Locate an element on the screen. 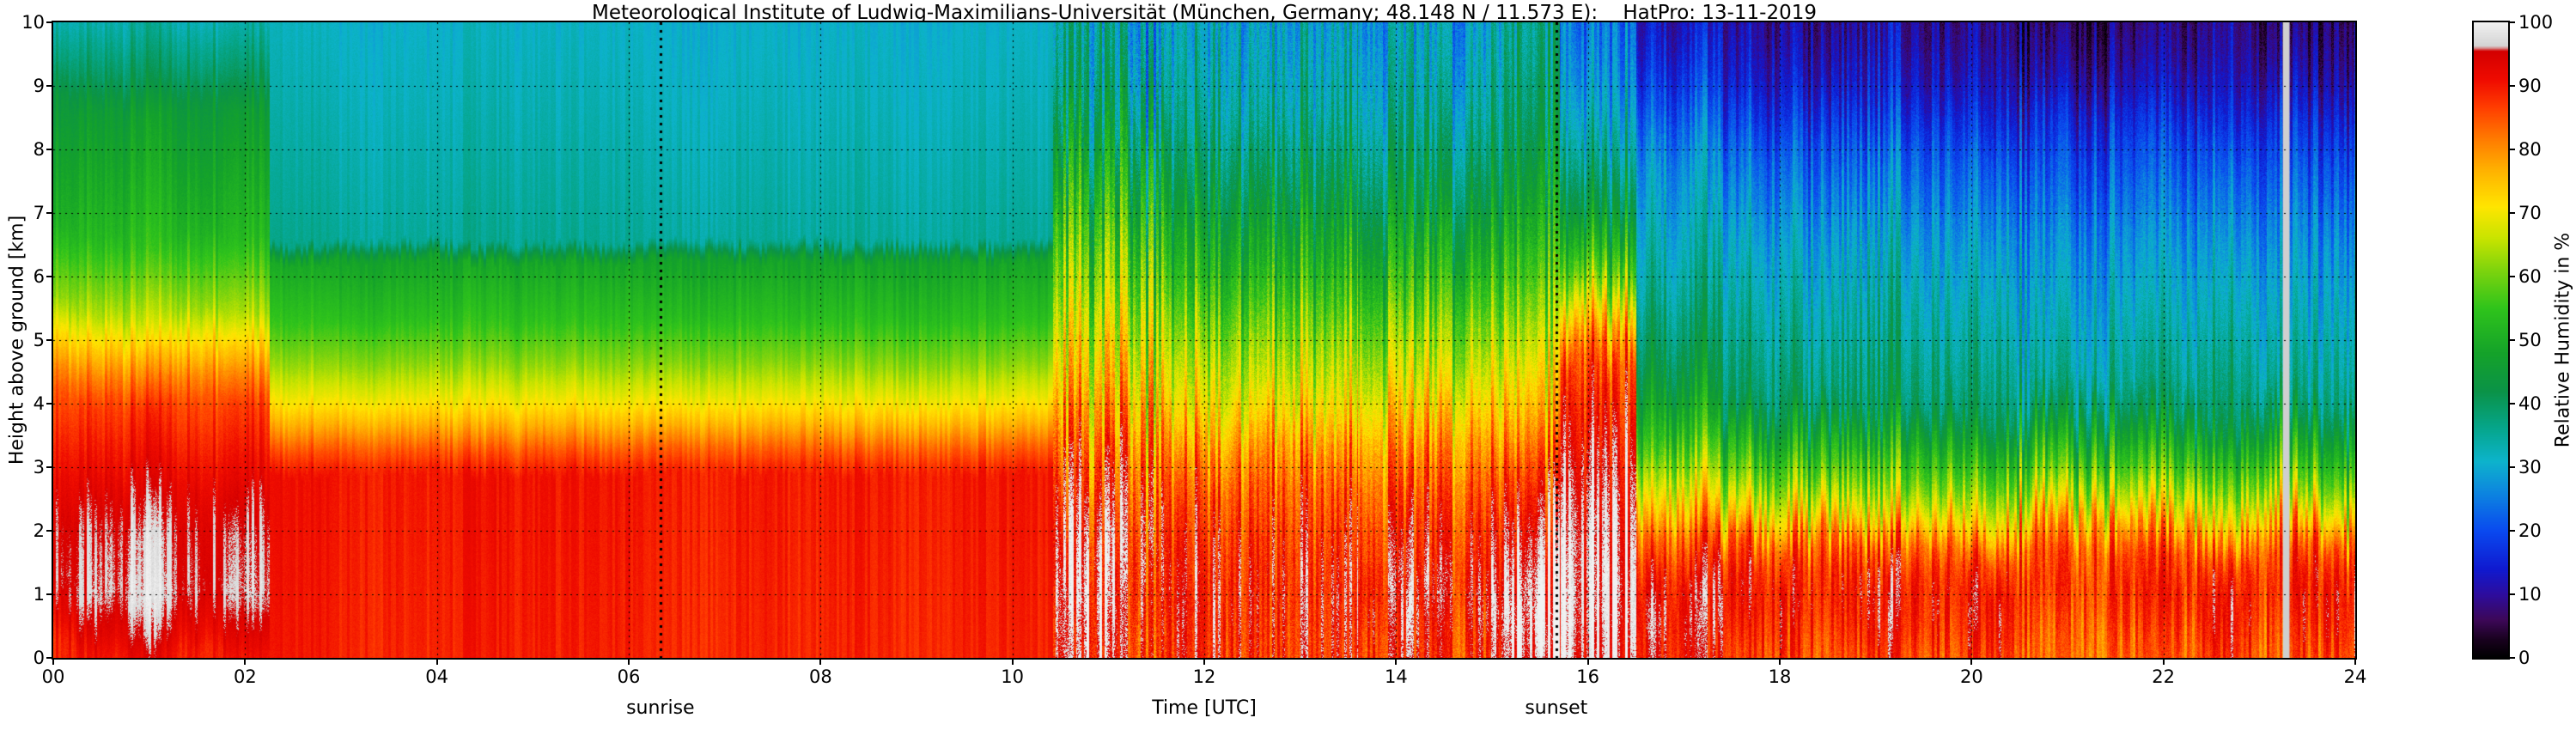  y-tick-label: 7 is located at coordinates (39, 213).